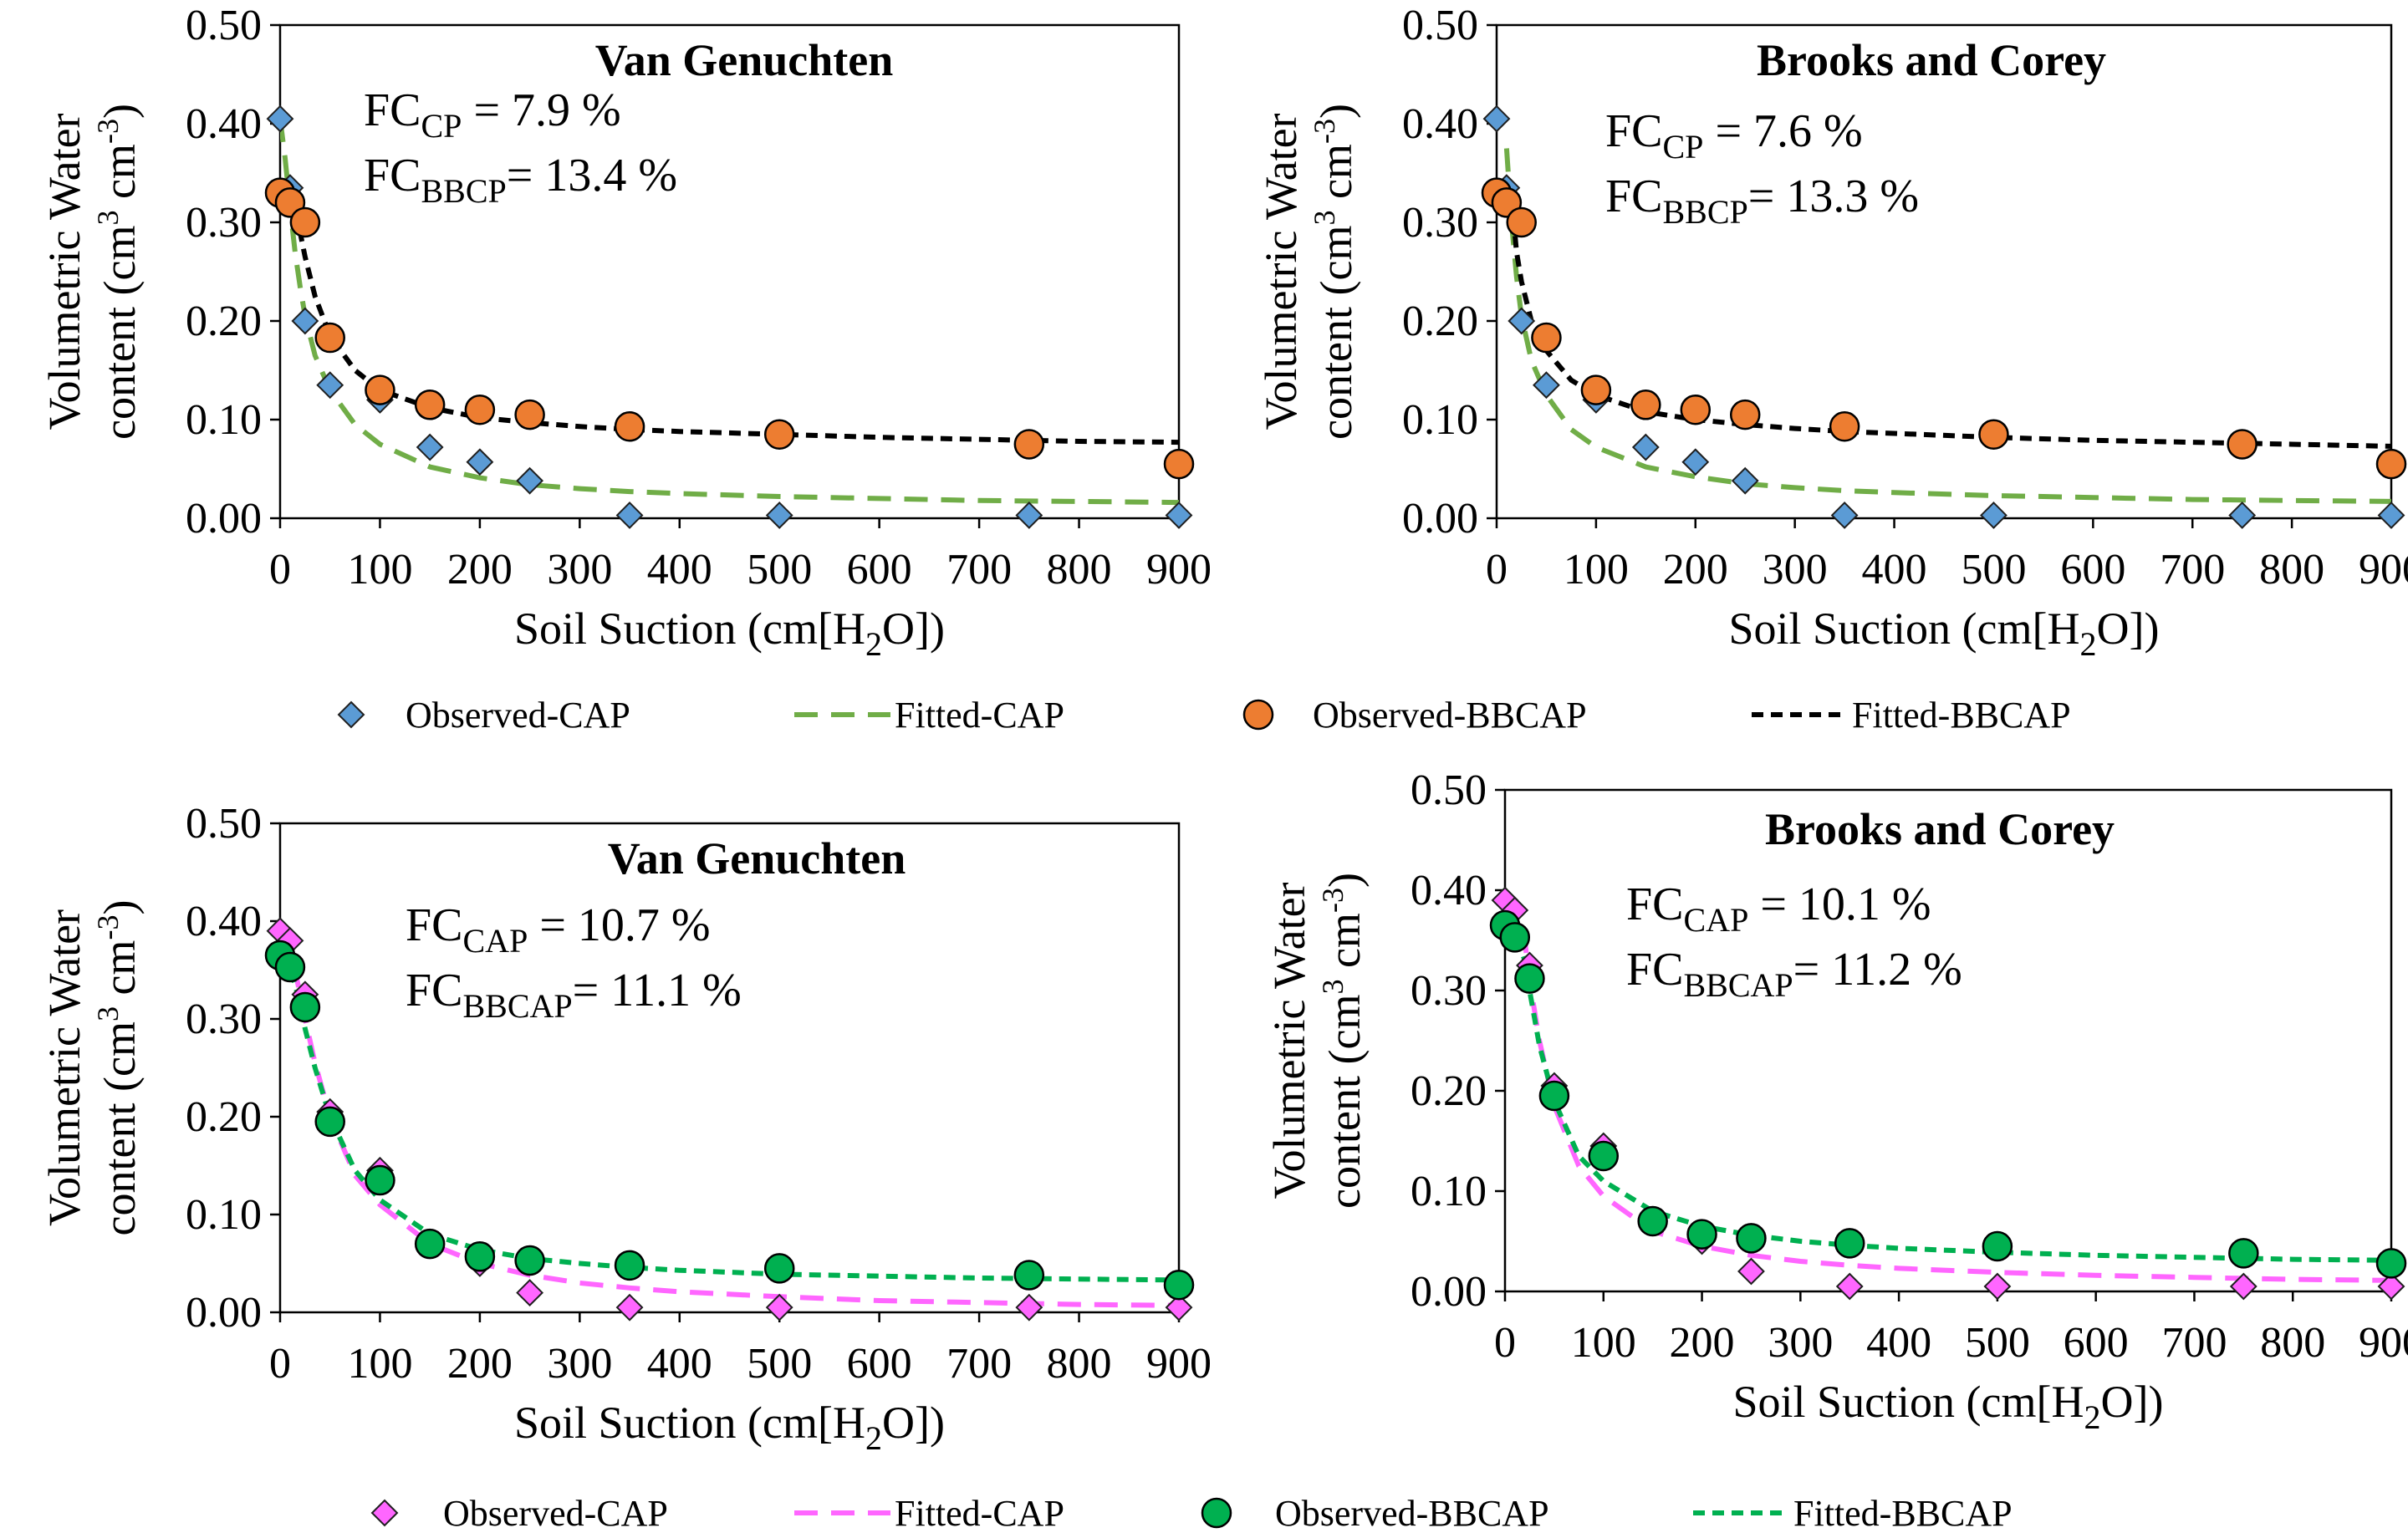 The width and height of the screenshot is (2408, 1538). What do you see at coordinates (729, 312) in the screenshot?
I see `series-line-fitted-cap` at bounding box center [729, 312].